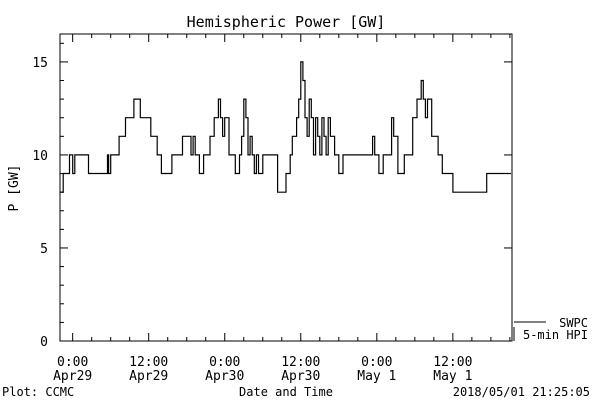 This screenshot has width=600, height=400. Describe the element at coordinates (44, 342) in the screenshot. I see `y-tick-label: 0` at that location.